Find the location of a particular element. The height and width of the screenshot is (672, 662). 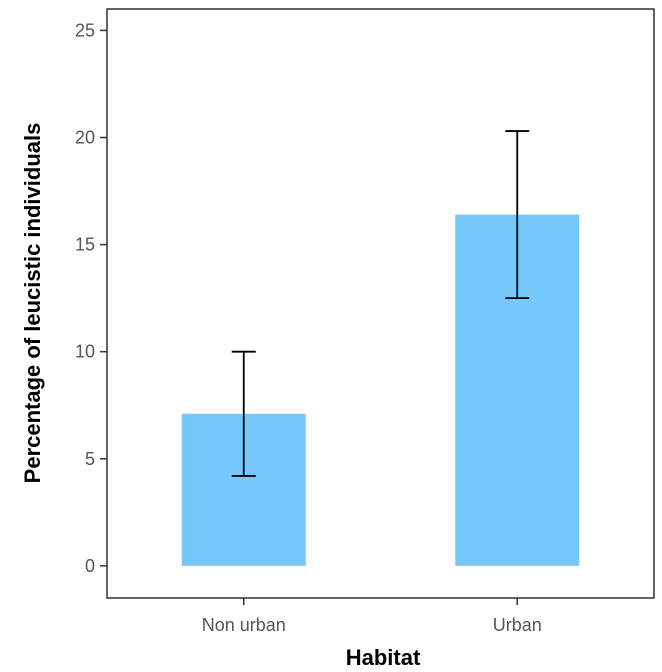

y-axis-title: Percentage of leucistic individuals is located at coordinates (32, 303).